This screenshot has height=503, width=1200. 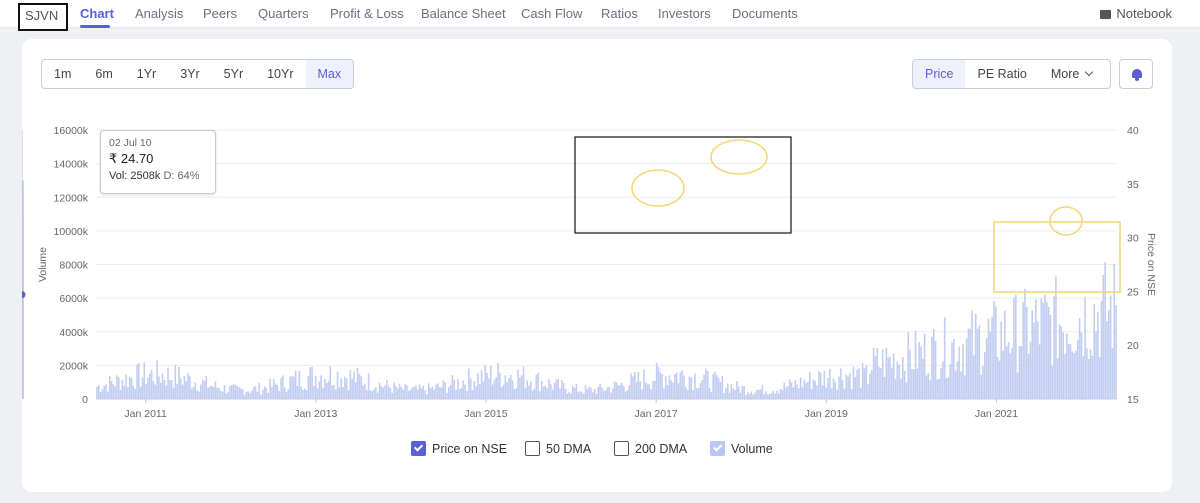 What do you see at coordinates (97, 13) in the screenshot?
I see `tab-chart: Chart` at bounding box center [97, 13].